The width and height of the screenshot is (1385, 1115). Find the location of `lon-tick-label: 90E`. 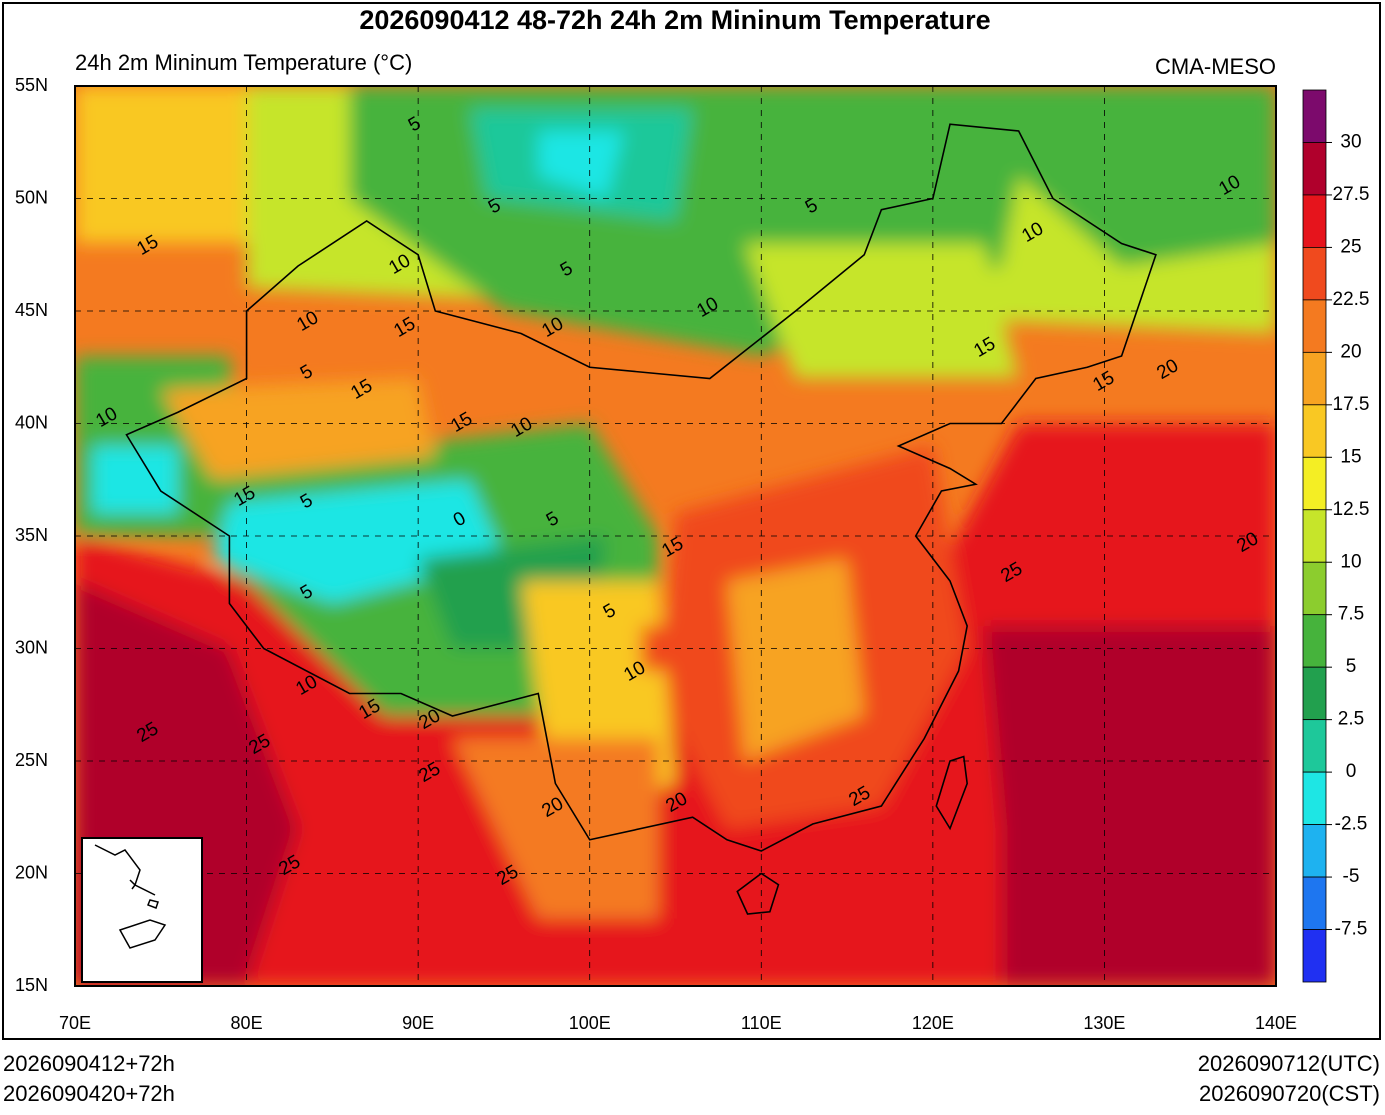

lon-tick-label: 90E is located at coordinates (418, 1023).